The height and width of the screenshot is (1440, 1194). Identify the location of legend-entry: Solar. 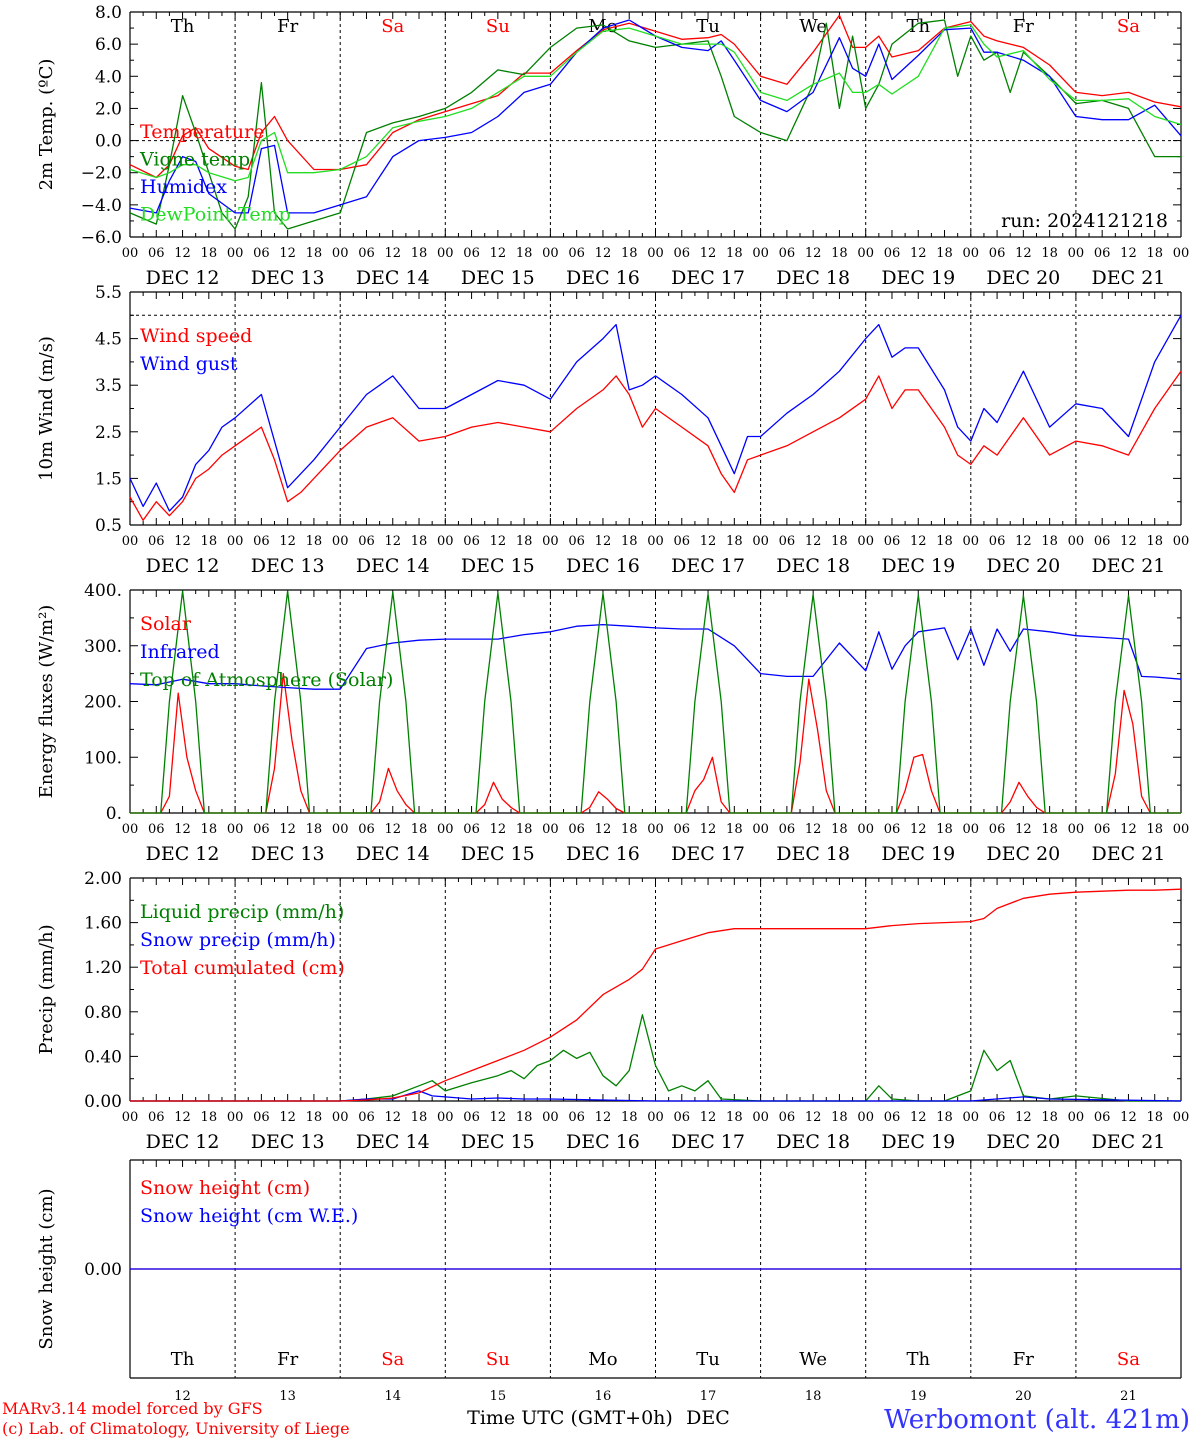
(166, 624).